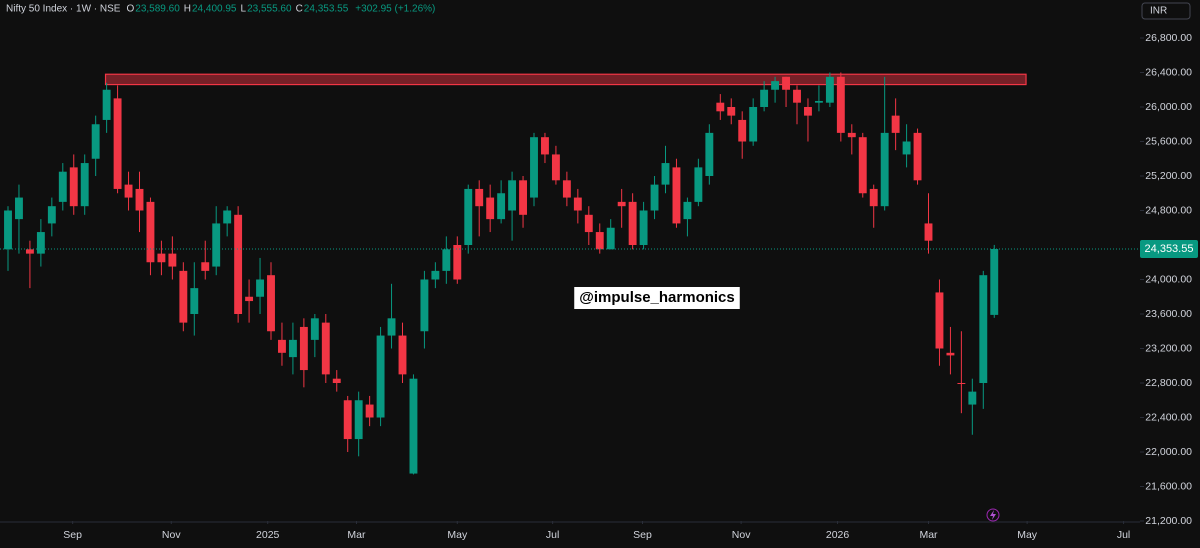 This screenshot has width=1200, height=548. What do you see at coordinates (642, 535) in the screenshot?
I see `x-tick-label: Sep` at bounding box center [642, 535].